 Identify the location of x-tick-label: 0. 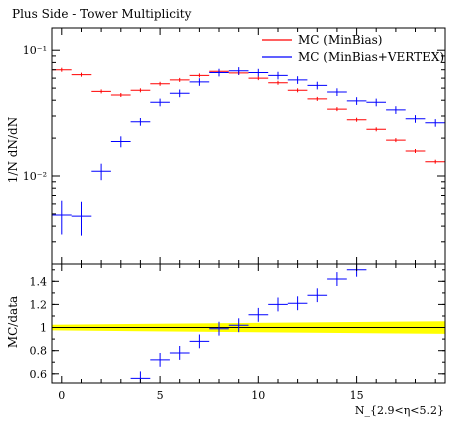
(61, 395).